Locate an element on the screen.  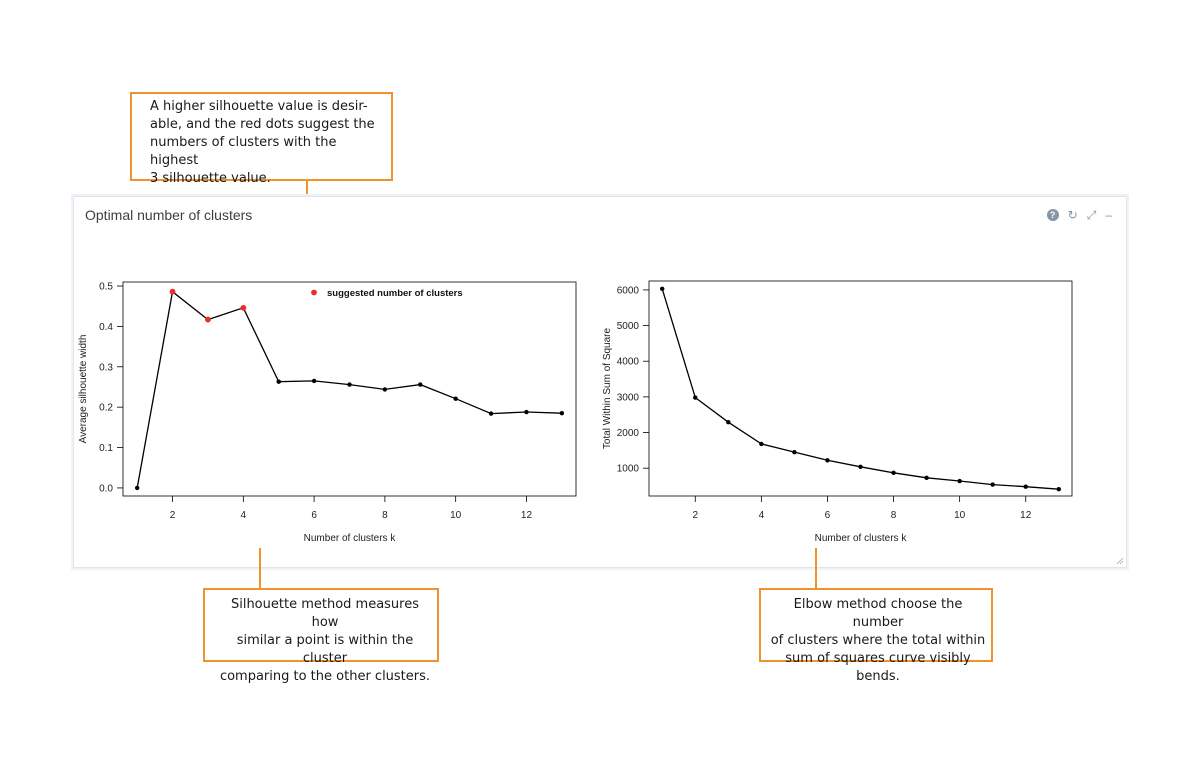
y-tick-label: 4000 is located at coordinates (628, 362).